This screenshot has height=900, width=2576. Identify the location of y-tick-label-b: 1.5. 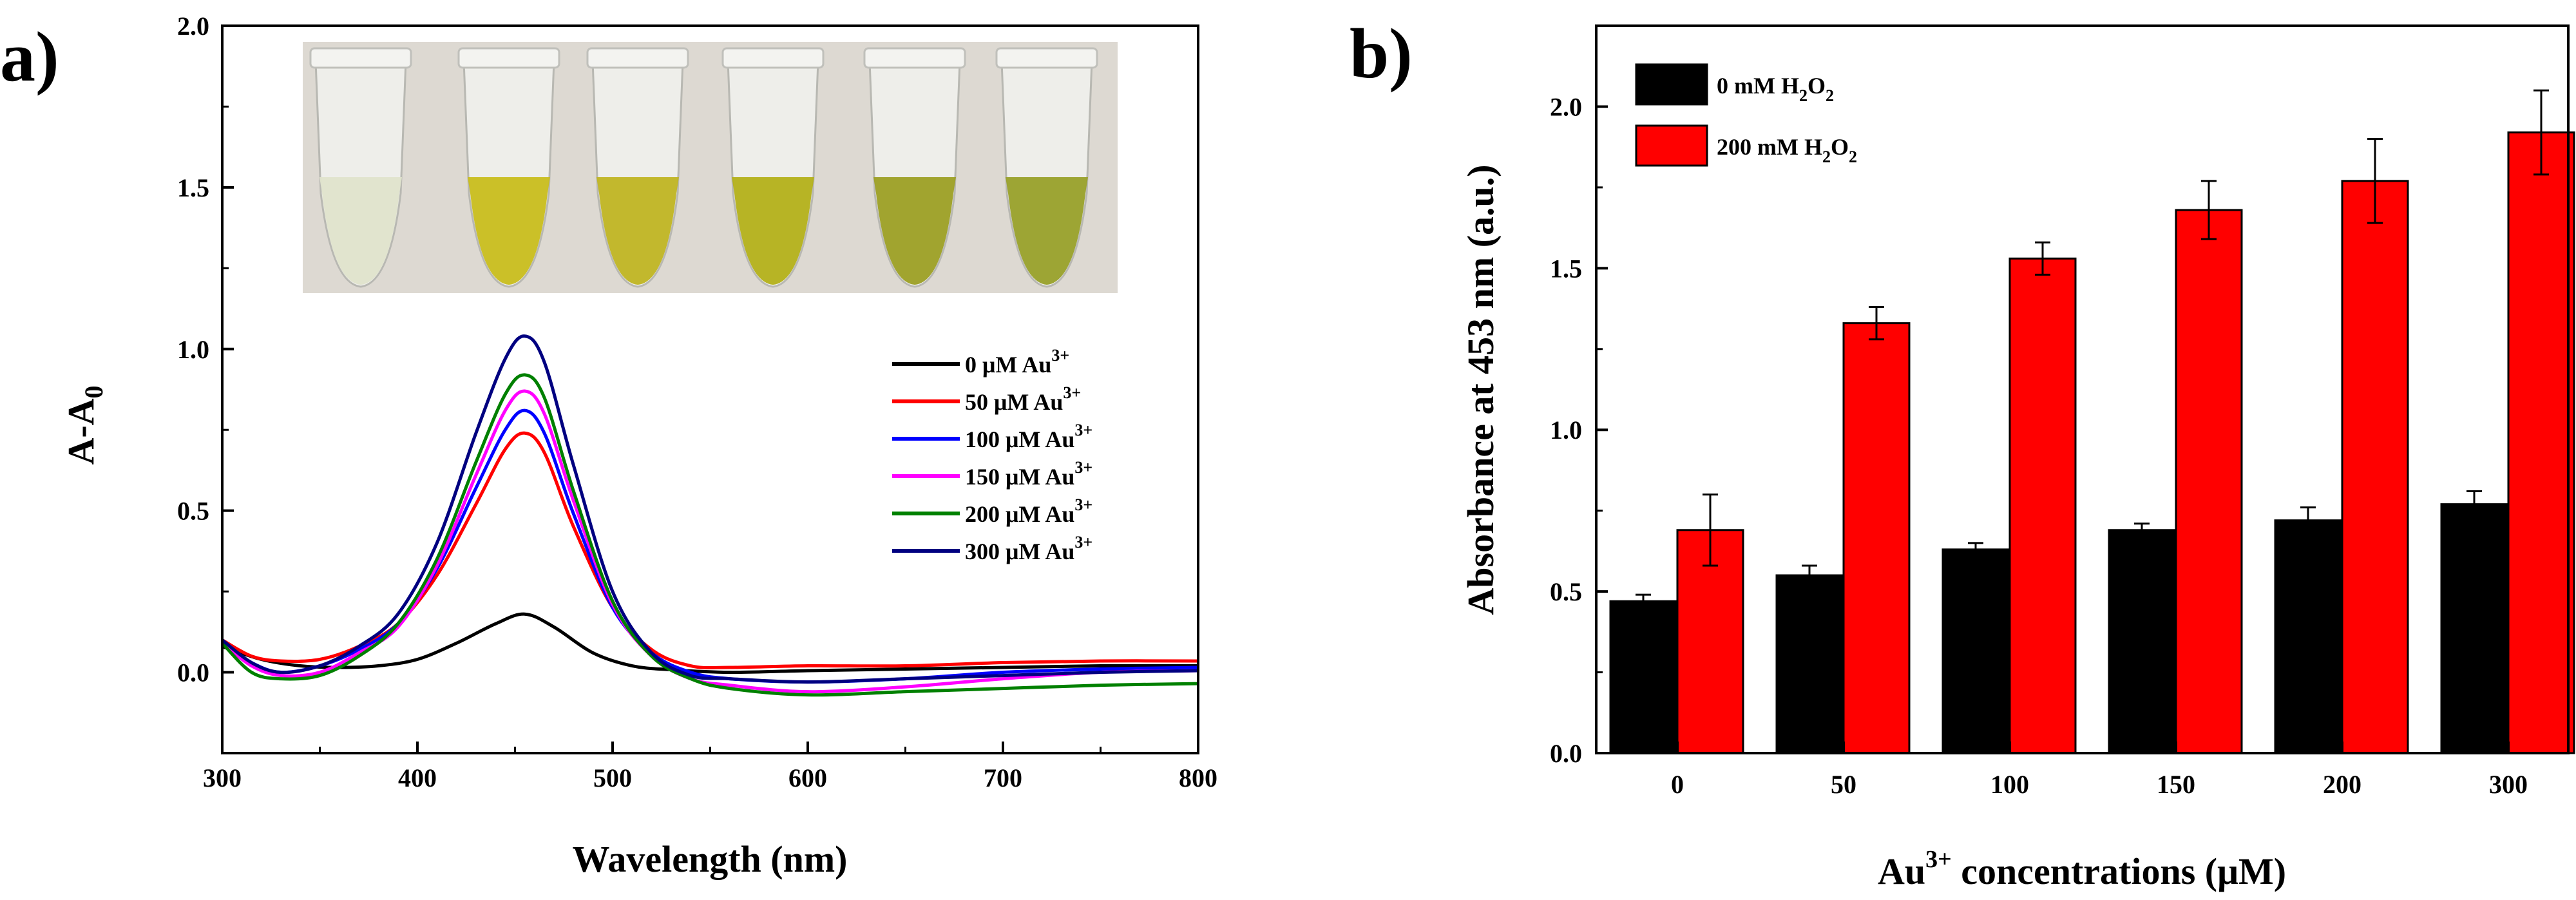
(1566, 268).